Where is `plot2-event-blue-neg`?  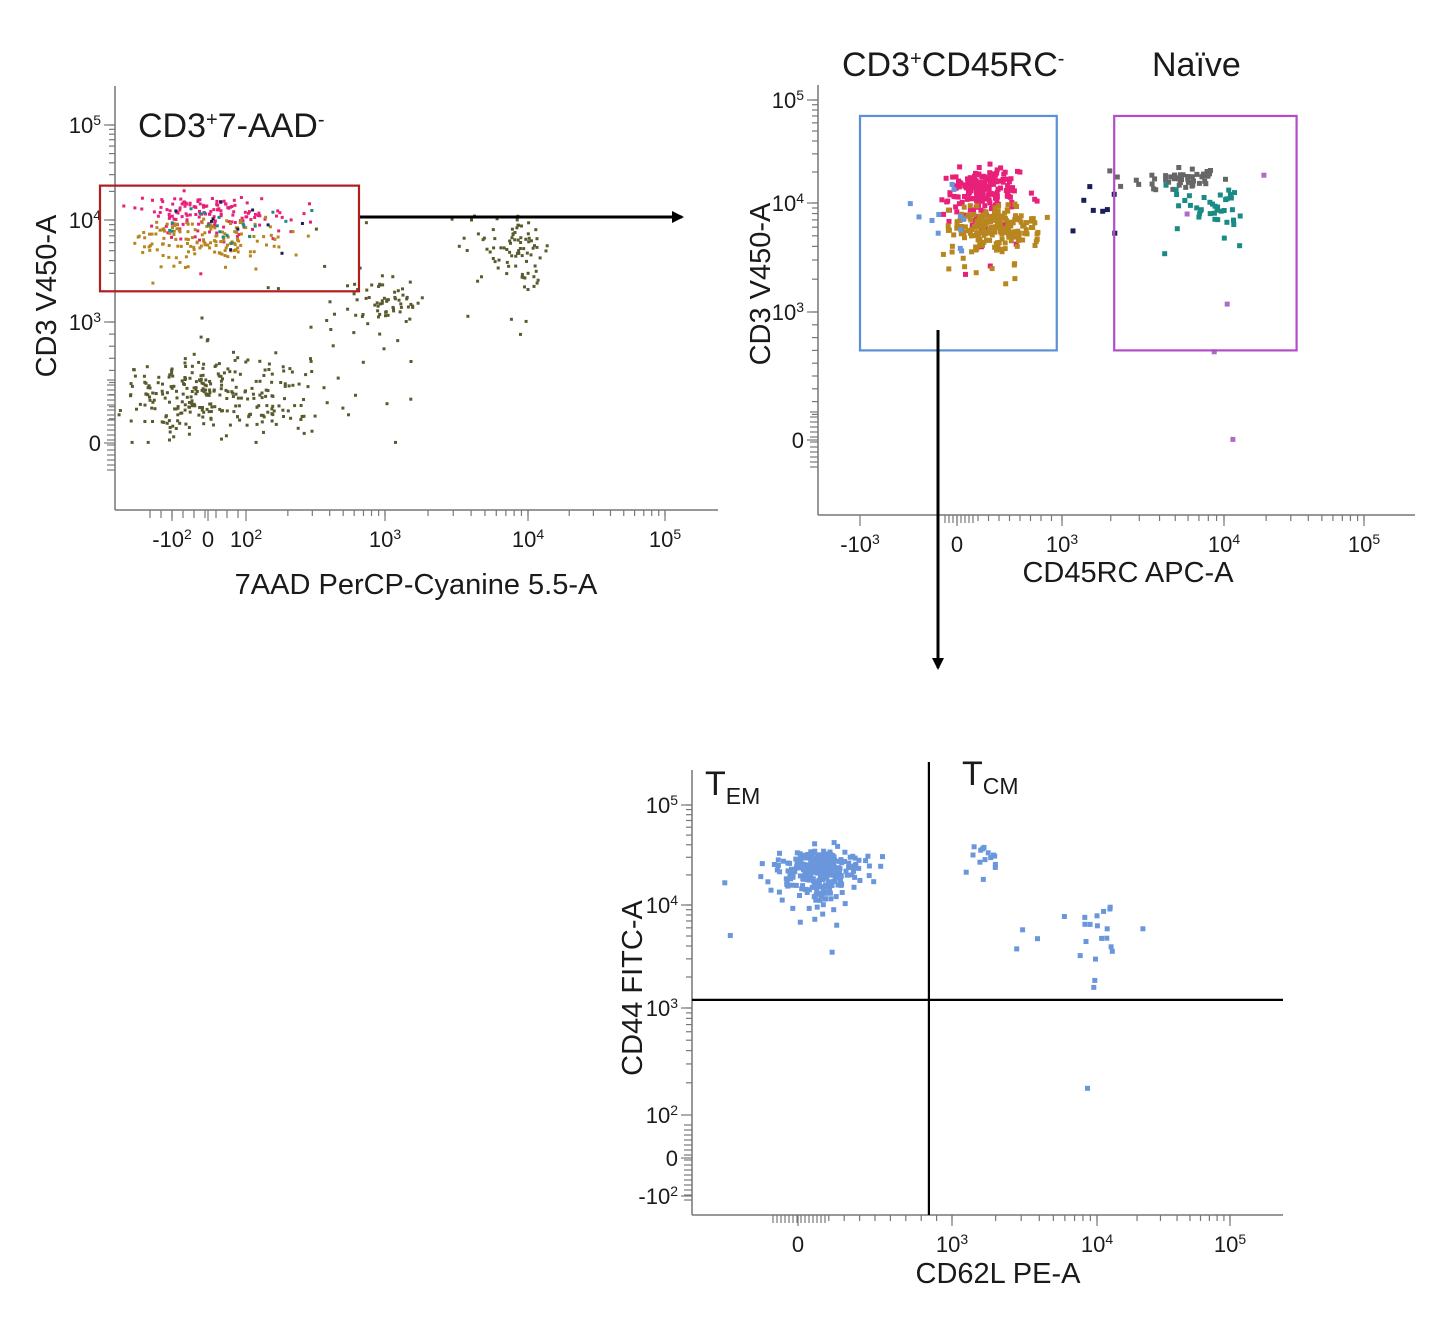 plot2-event-blue-neg is located at coordinates (960, 216).